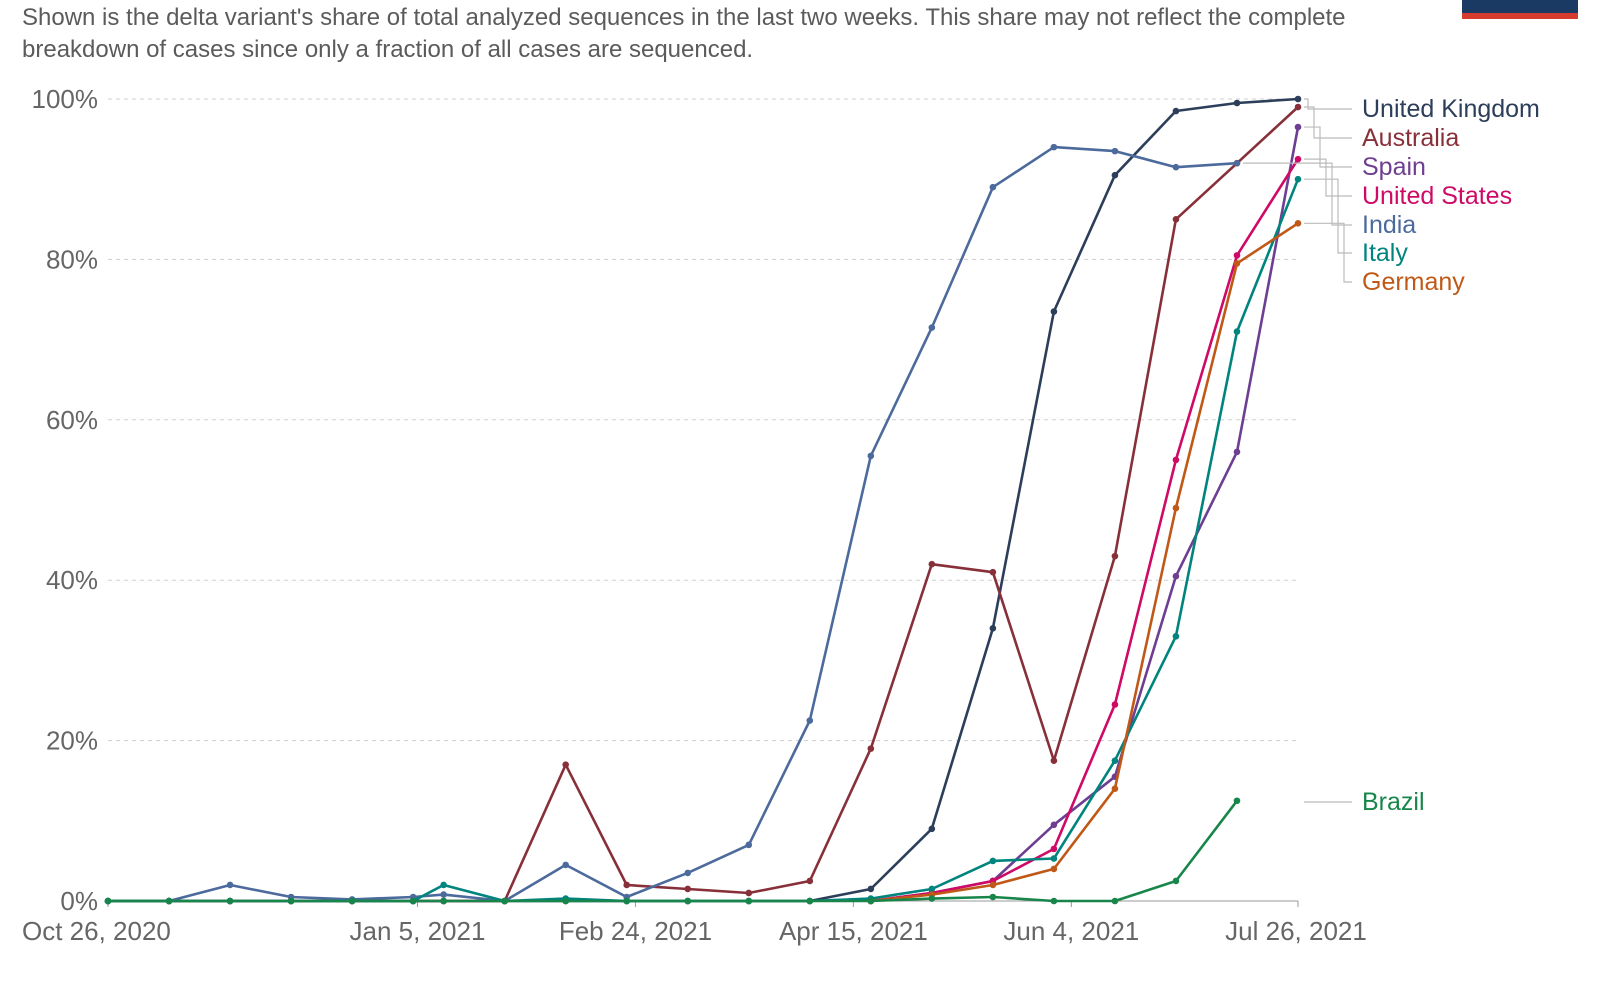  Describe the element at coordinates (1437, 196) in the screenshot. I see `series-label: United States` at that location.